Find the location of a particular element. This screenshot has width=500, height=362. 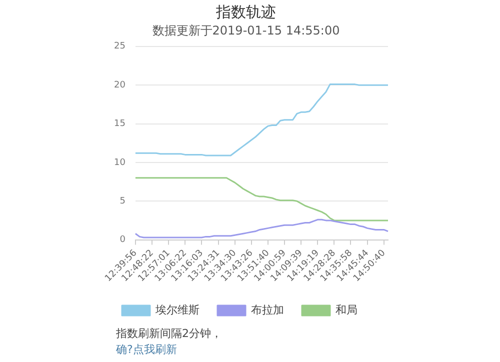

y-tick-label: 0 is located at coordinates (123, 240).